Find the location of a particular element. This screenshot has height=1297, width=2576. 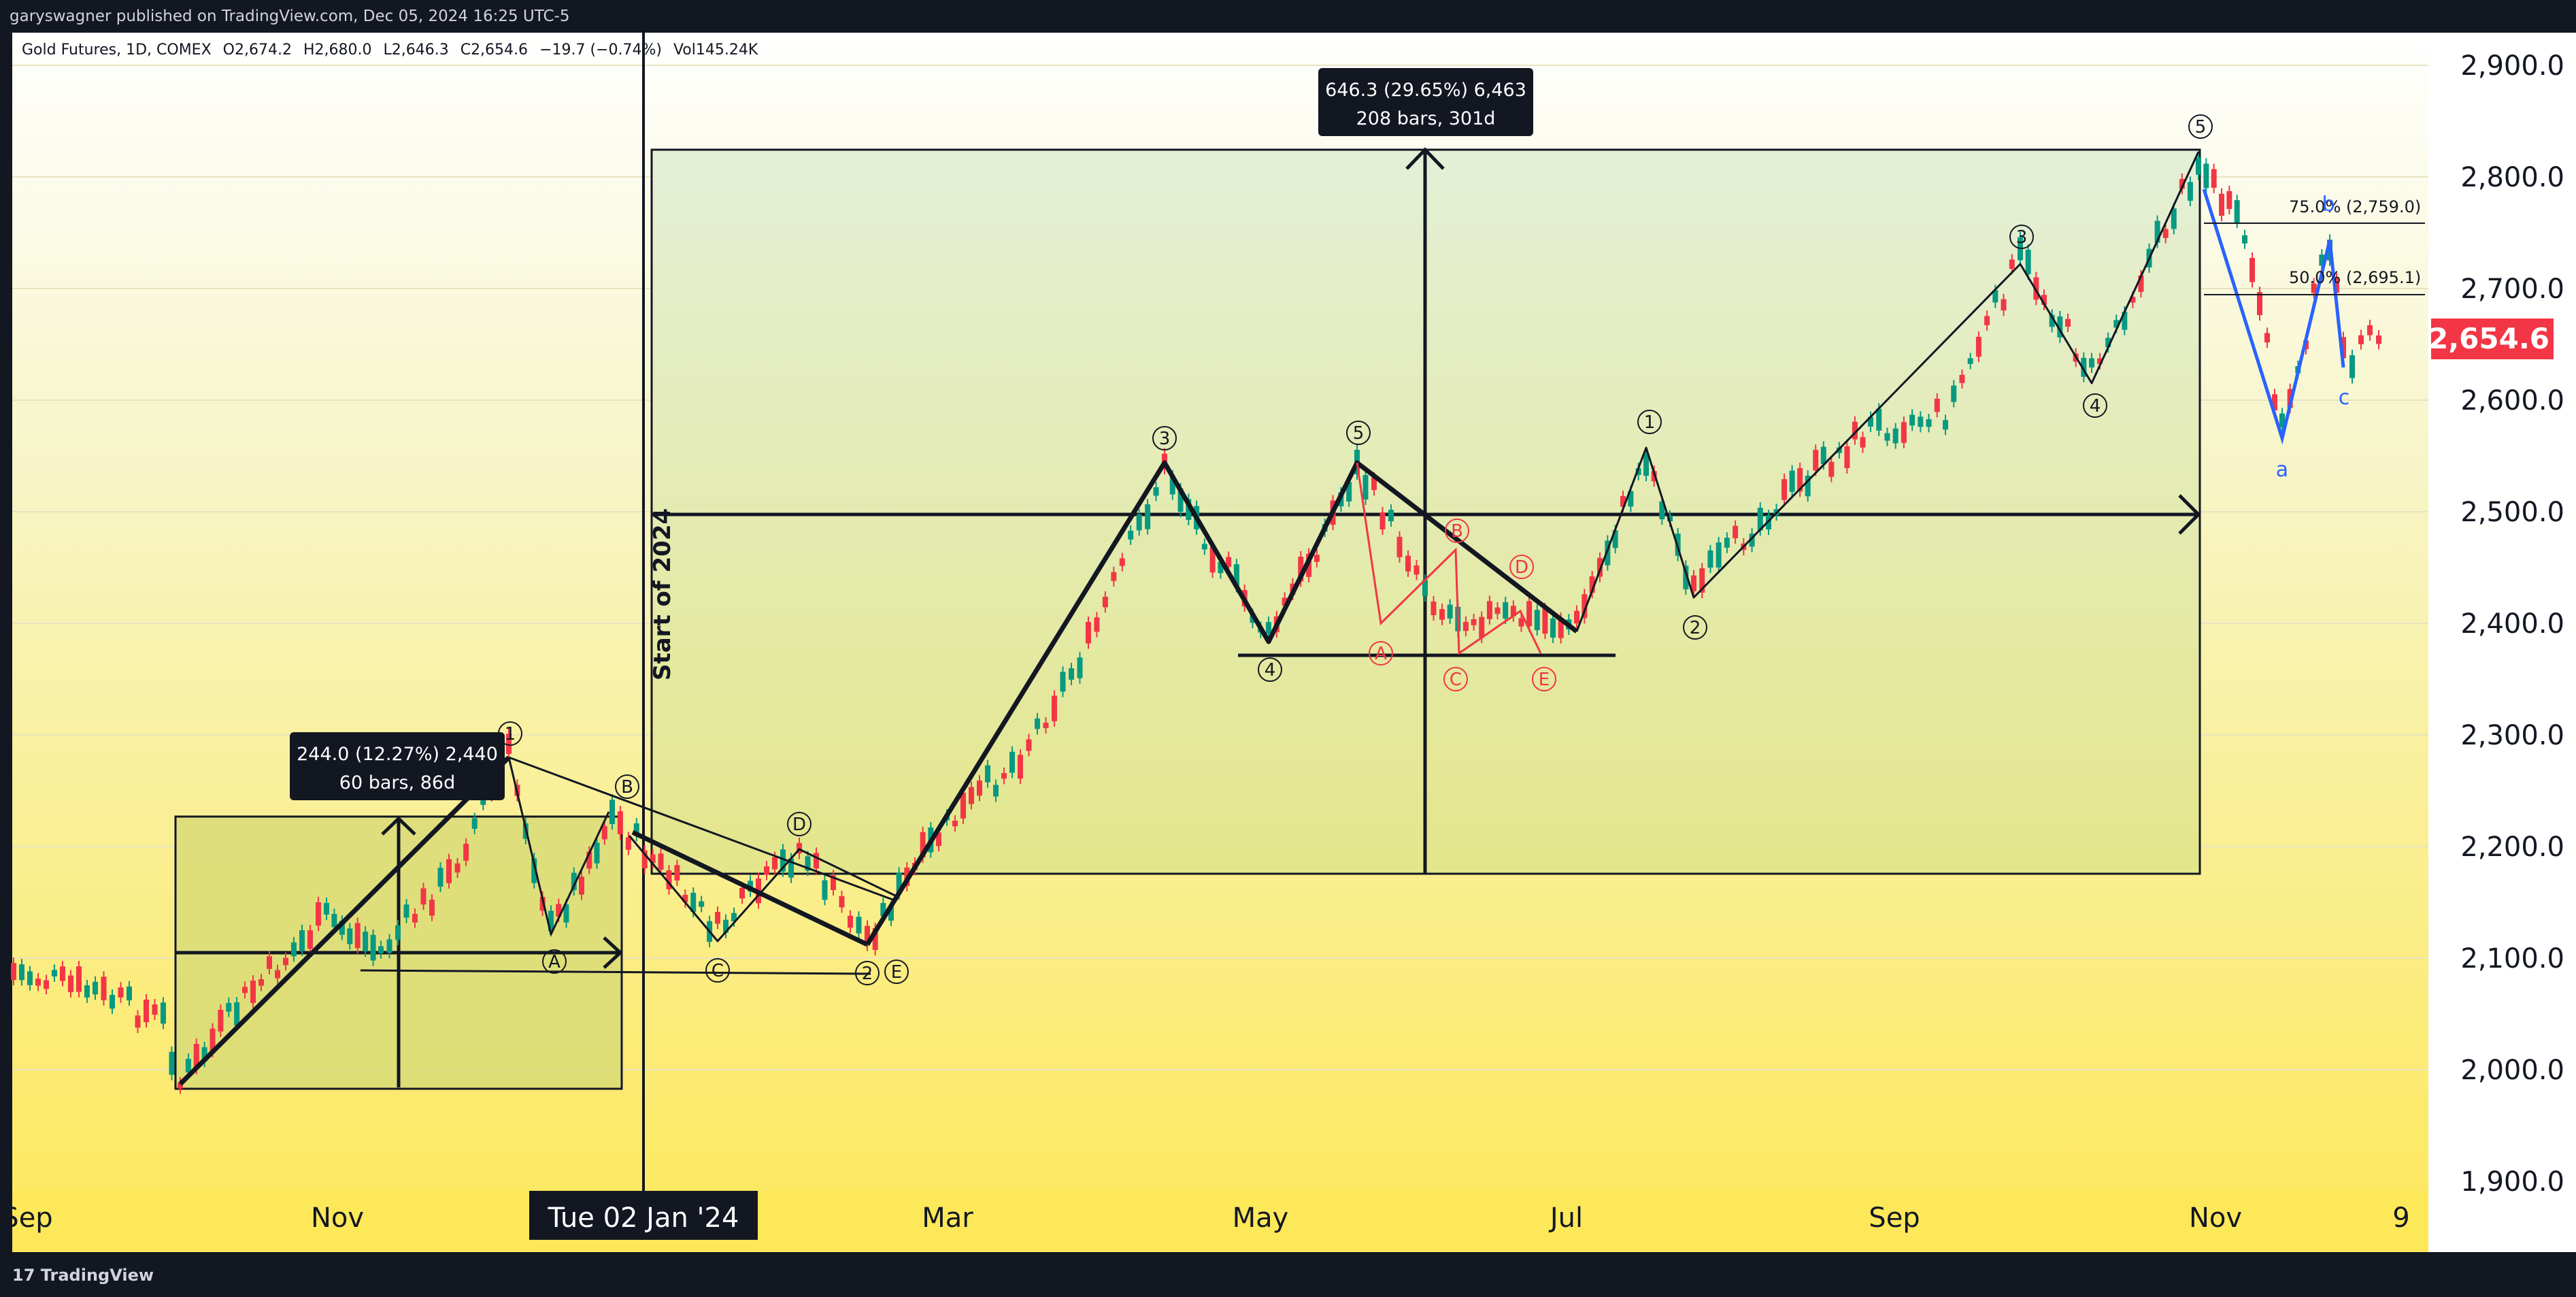

svg-text: 2 is located at coordinates (1695, 628).